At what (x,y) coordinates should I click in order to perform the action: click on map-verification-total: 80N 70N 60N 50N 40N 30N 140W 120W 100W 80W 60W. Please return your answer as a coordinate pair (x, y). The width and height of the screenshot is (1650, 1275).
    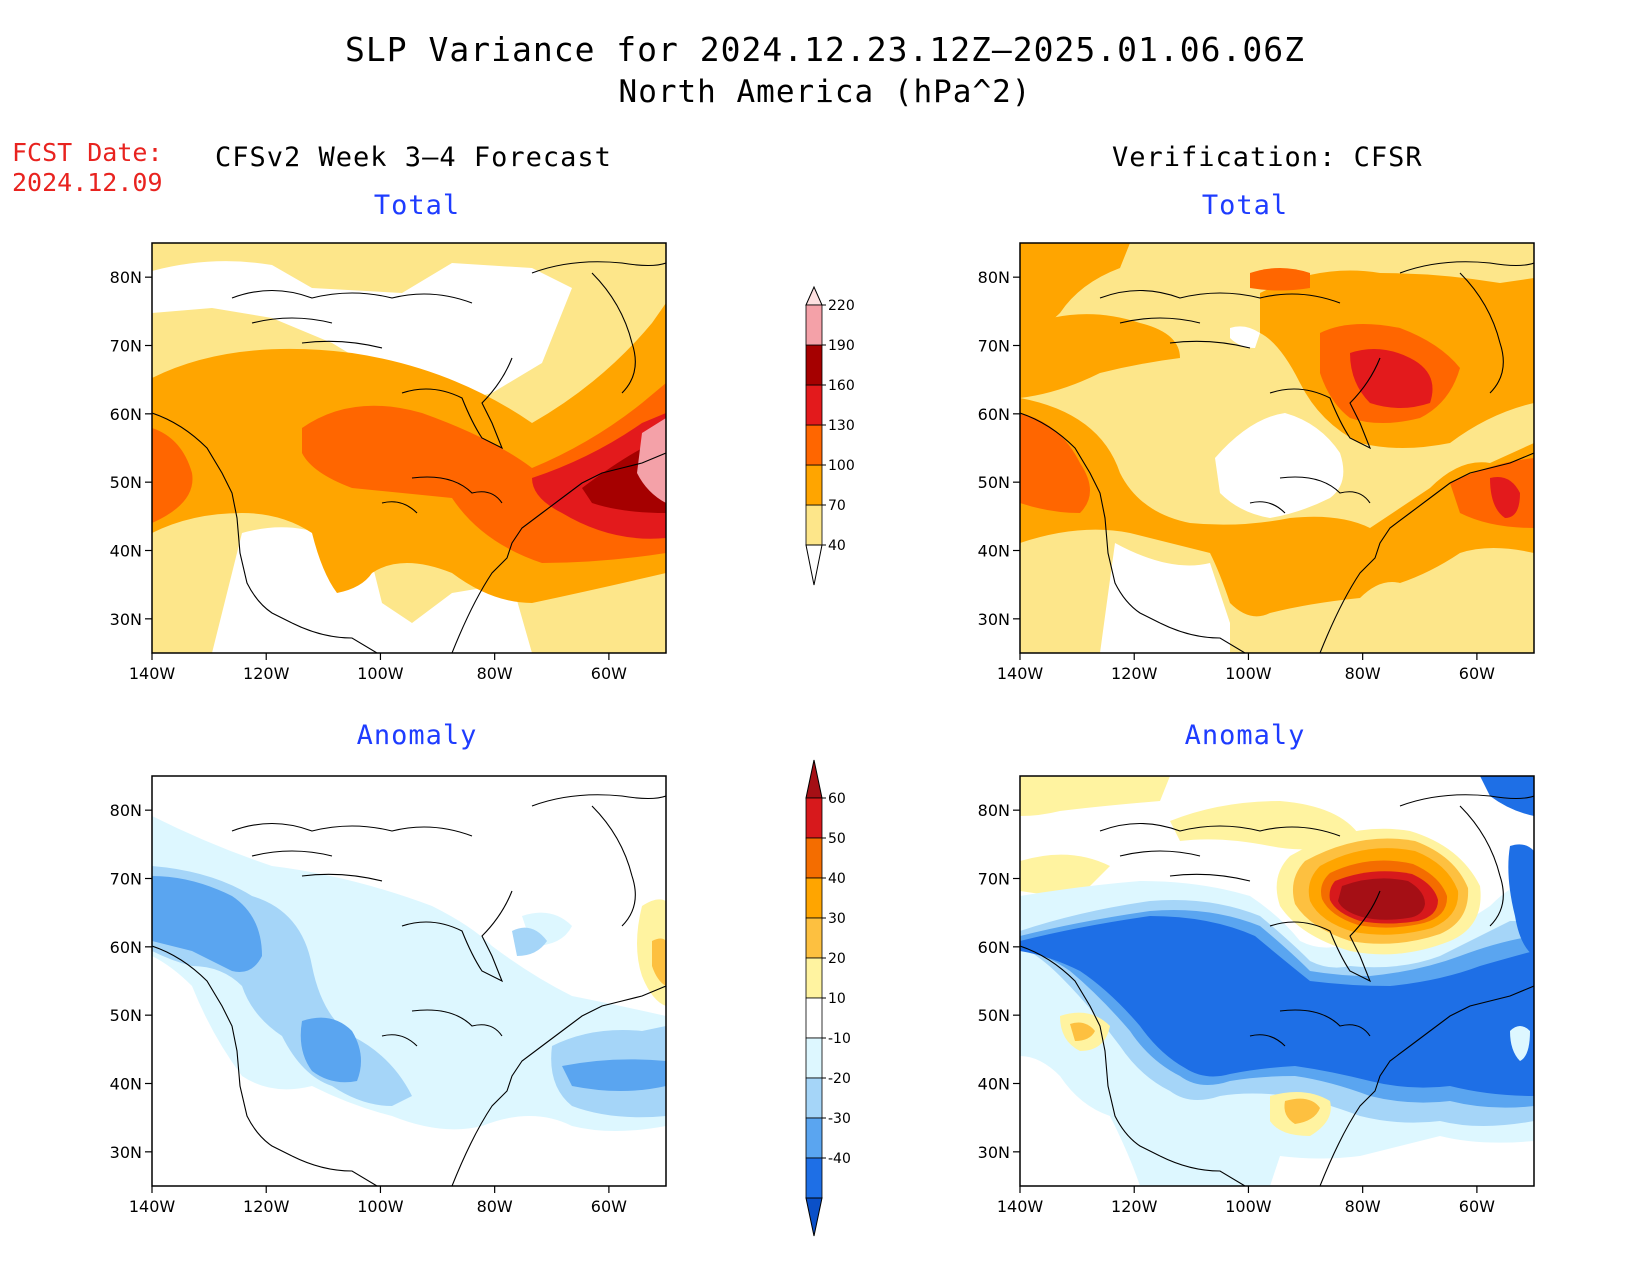
    Looking at the image, I should click on (1256, 462).